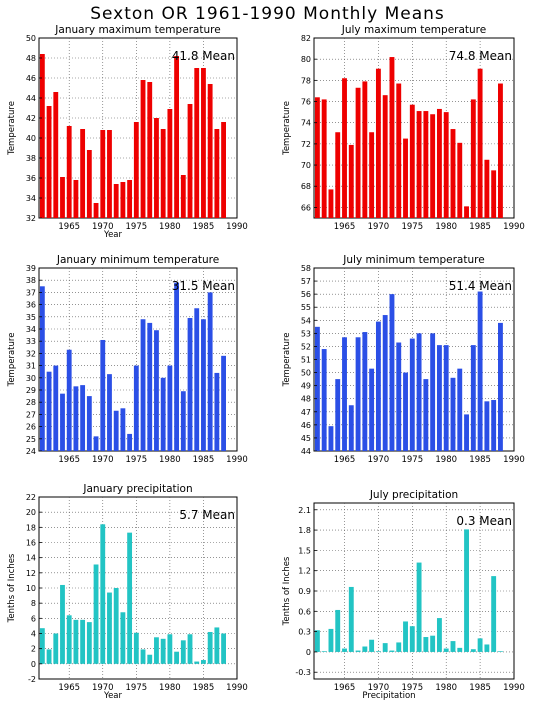 The height and width of the screenshot is (711, 535). Describe the element at coordinates (31, 558) in the screenshot. I see `y-tick-label: 14` at that location.